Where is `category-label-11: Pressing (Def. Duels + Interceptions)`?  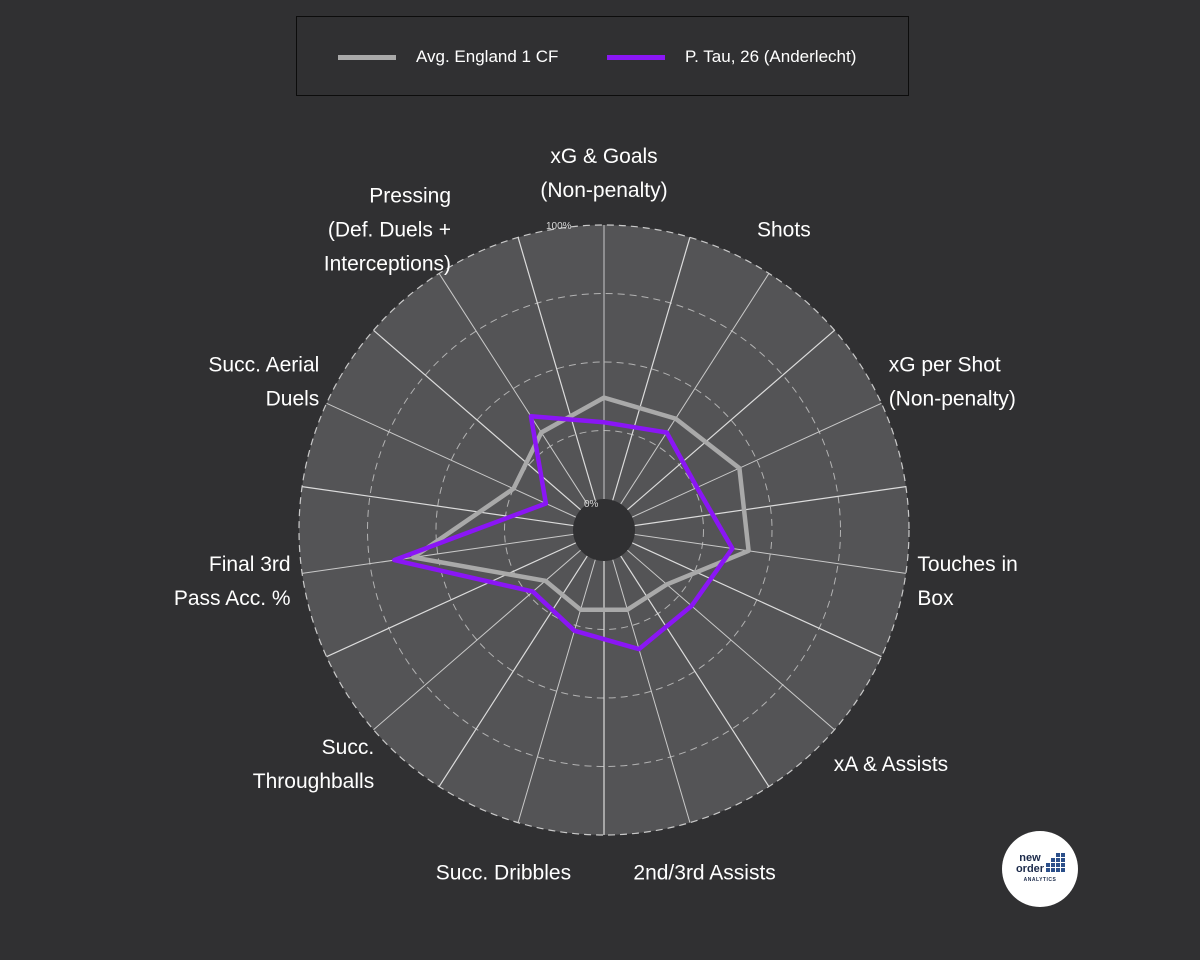 category-label-11: Pressing (Def. Duels + Interceptions) is located at coordinates (387, 230).